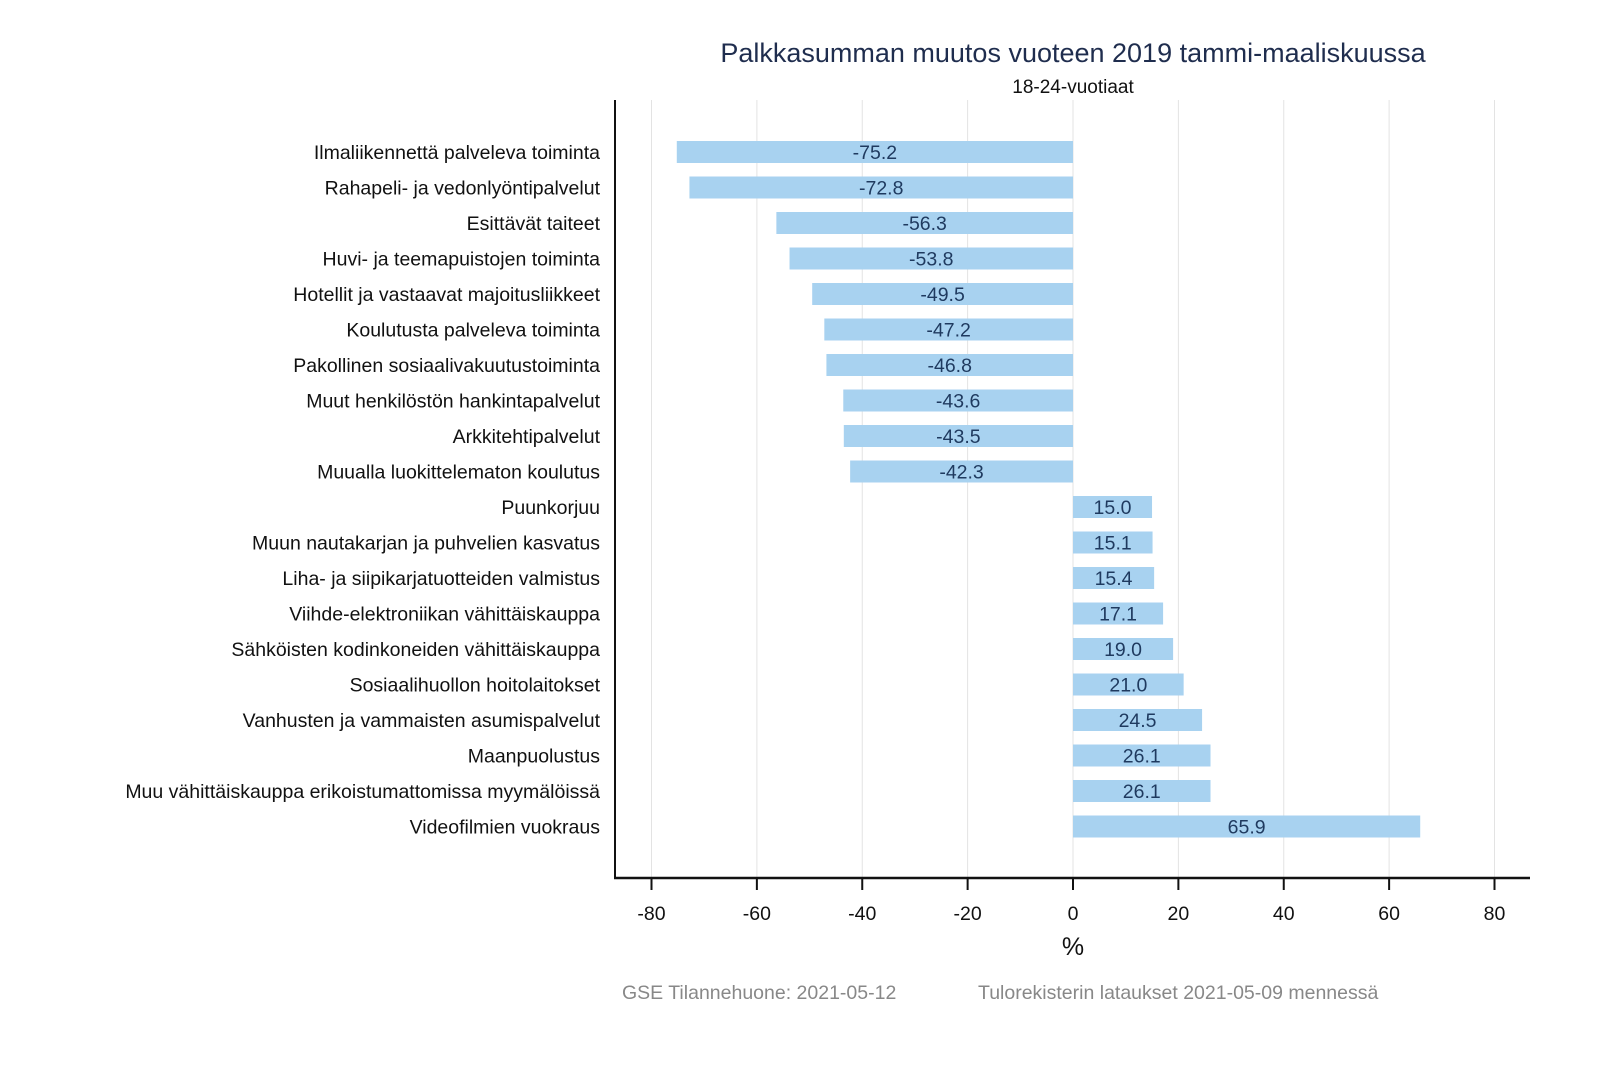 The height and width of the screenshot is (1067, 1600). What do you see at coordinates (1073, 87) in the screenshot?
I see `chart-subtitle: 18-24-vuotiaat` at bounding box center [1073, 87].